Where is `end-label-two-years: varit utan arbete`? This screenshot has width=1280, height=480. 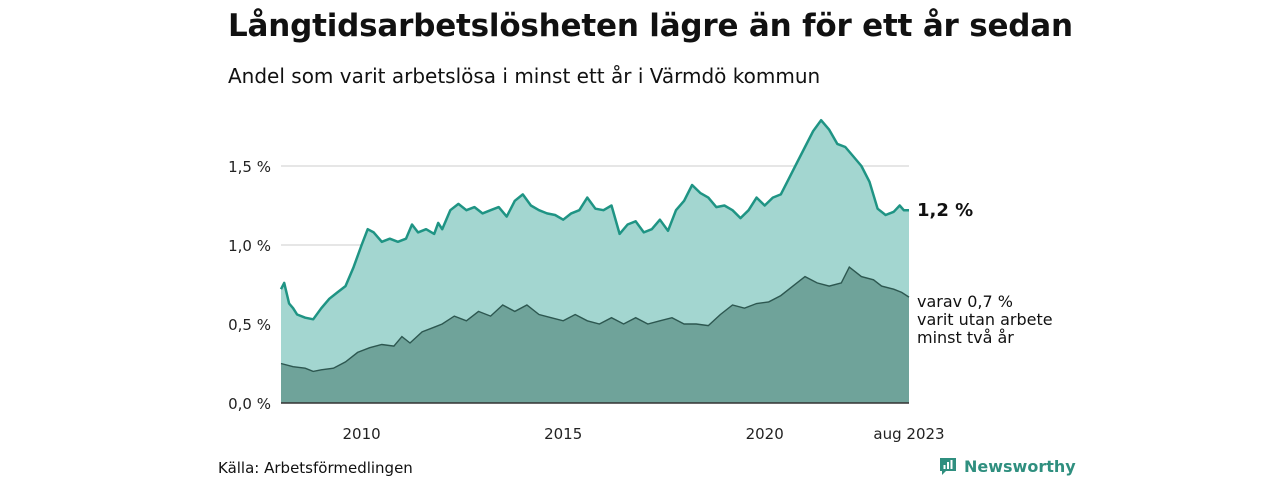
end-label-two-years: varit utan arbete is located at coordinates (985, 319).